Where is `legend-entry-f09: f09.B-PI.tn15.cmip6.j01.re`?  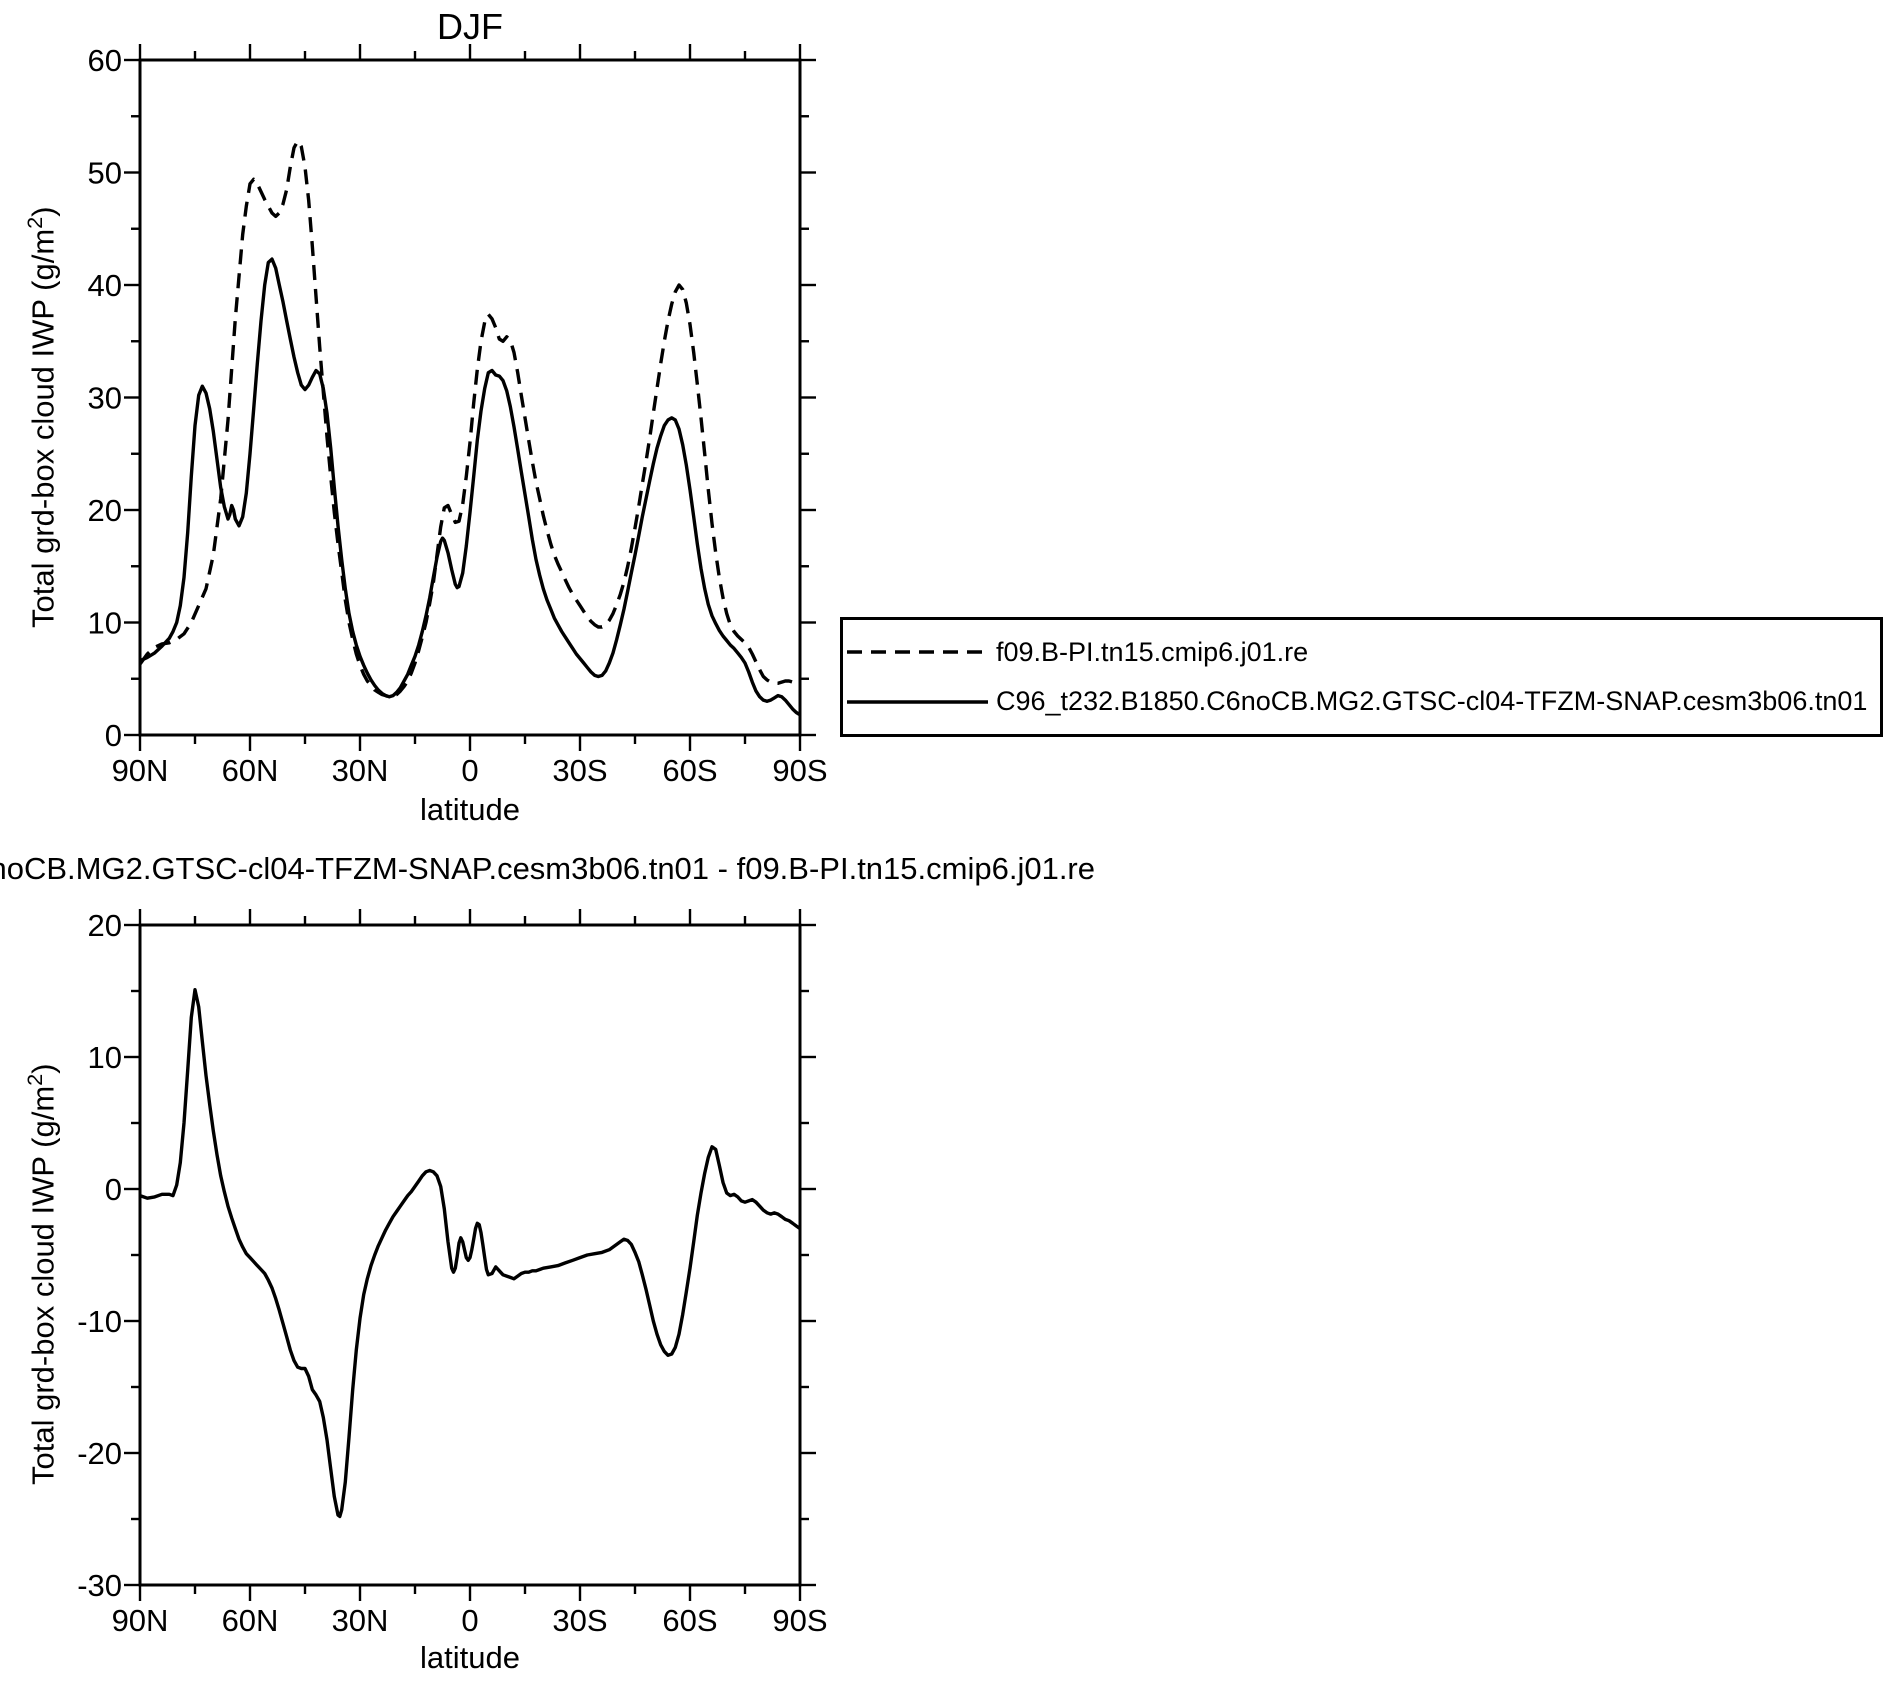
legend-entry-f09: f09.B-PI.tn15.cmip6.j01.re is located at coordinates (1361, 652).